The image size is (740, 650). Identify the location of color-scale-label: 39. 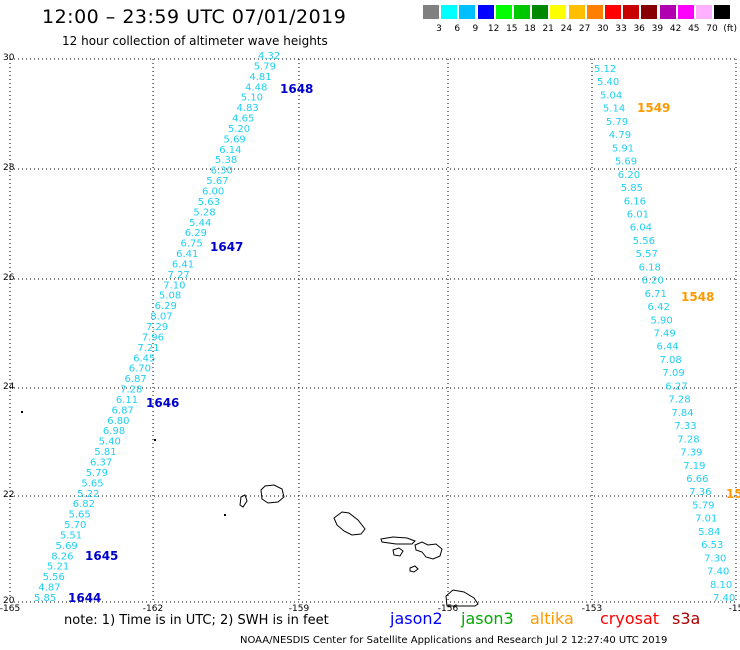
(657, 29).